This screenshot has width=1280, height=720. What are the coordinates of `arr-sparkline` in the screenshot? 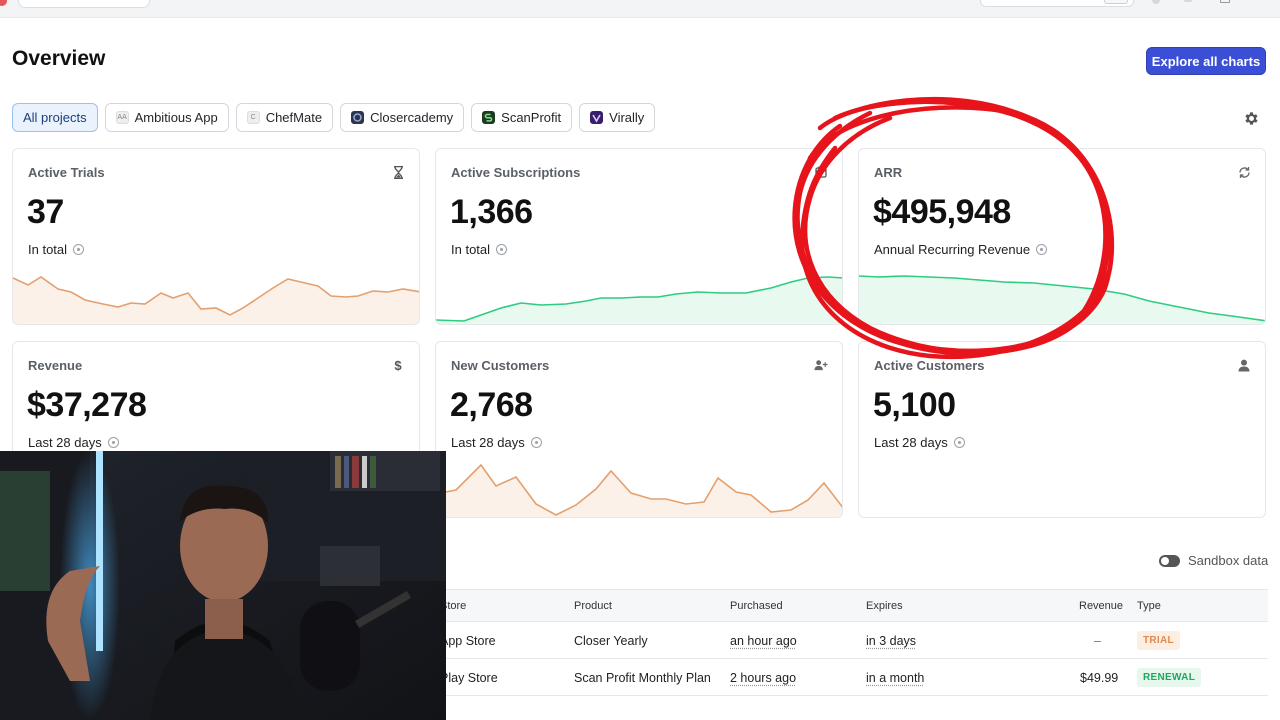 It's located at (1062, 299).